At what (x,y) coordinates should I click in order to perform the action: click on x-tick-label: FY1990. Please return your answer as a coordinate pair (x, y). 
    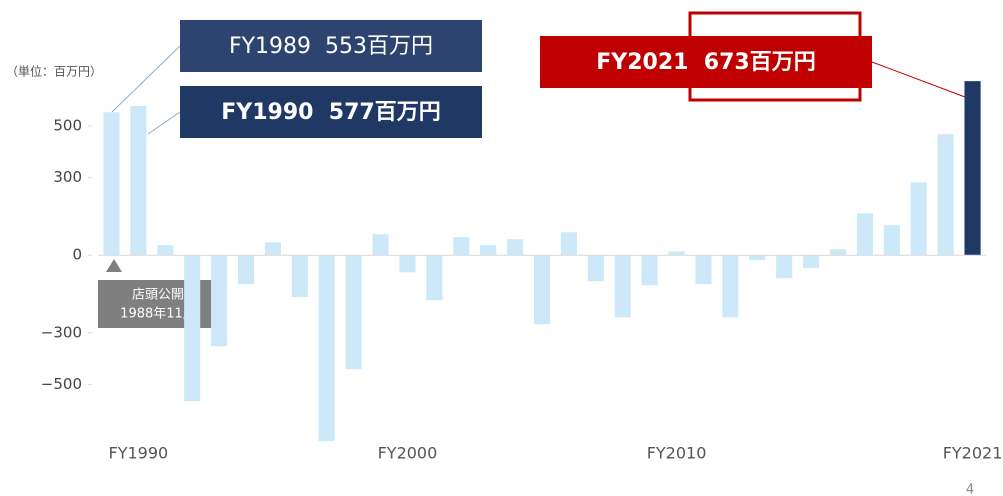
    Looking at the image, I should click on (139, 453).